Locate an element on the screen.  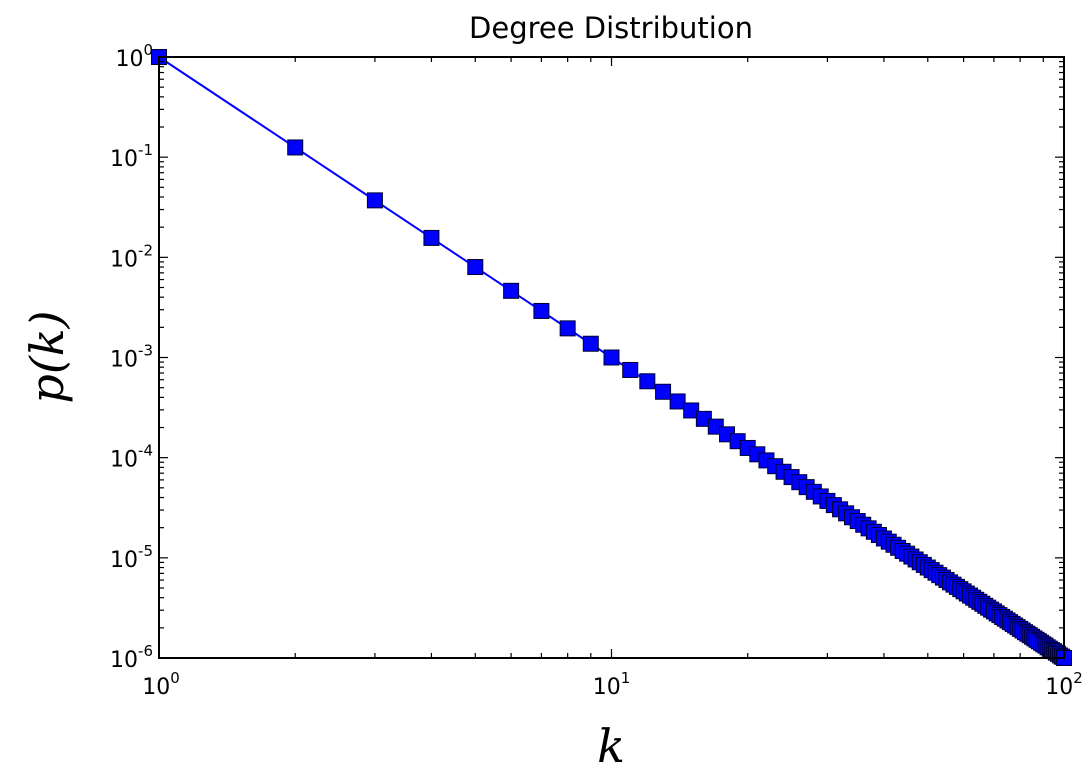
y-tick-label: 10⁰ is located at coordinates (134, 56).